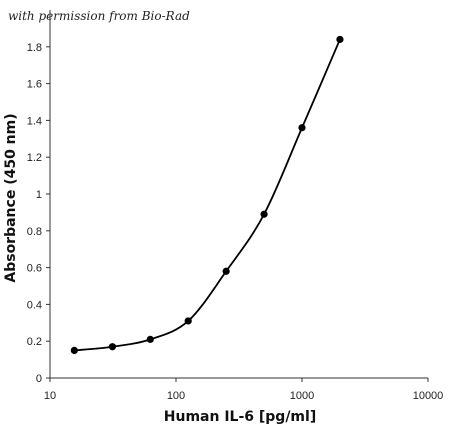 Image resolution: width=450 pixels, height=430 pixels. What do you see at coordinates (34, 342) in the screenshot?
I see `y-tick-label: 0.2` at bounding box center [34, 342].